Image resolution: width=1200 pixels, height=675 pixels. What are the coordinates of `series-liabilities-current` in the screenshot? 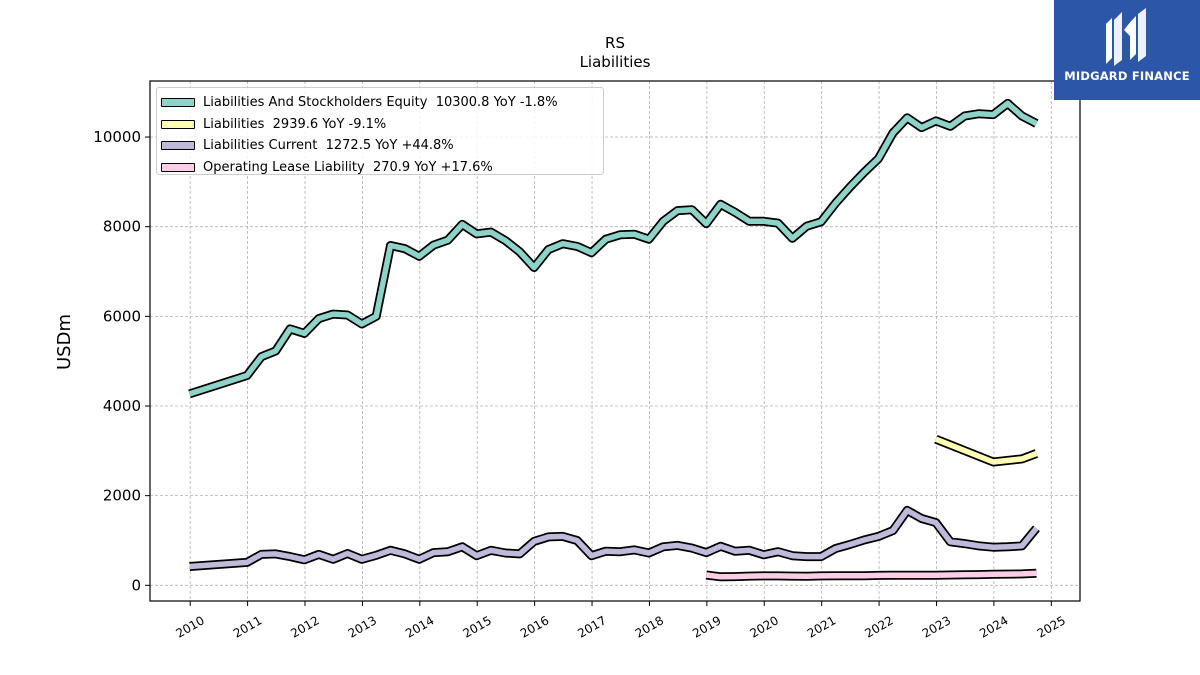 It's located at (614, 538).